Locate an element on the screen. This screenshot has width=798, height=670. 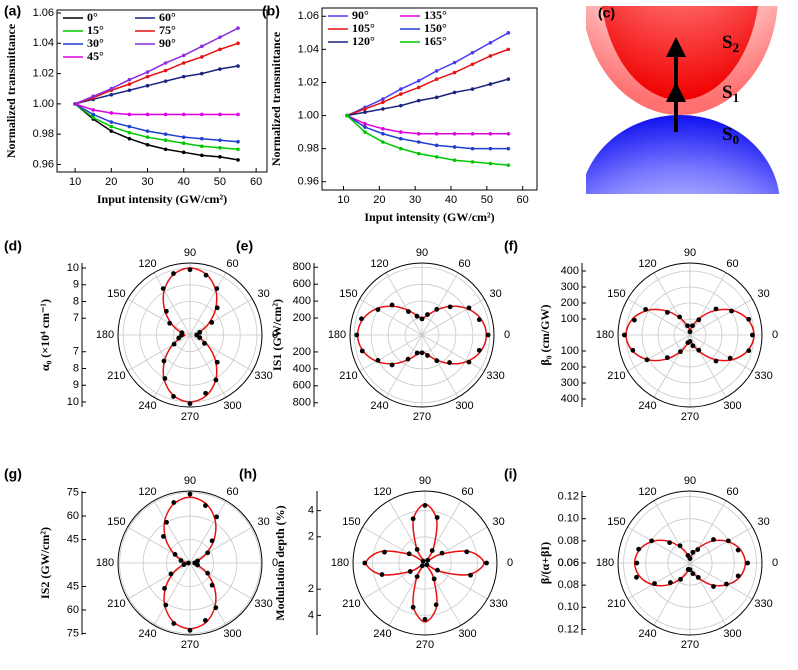
radial-tick-label: 10 is located at coordinates (73, 402).